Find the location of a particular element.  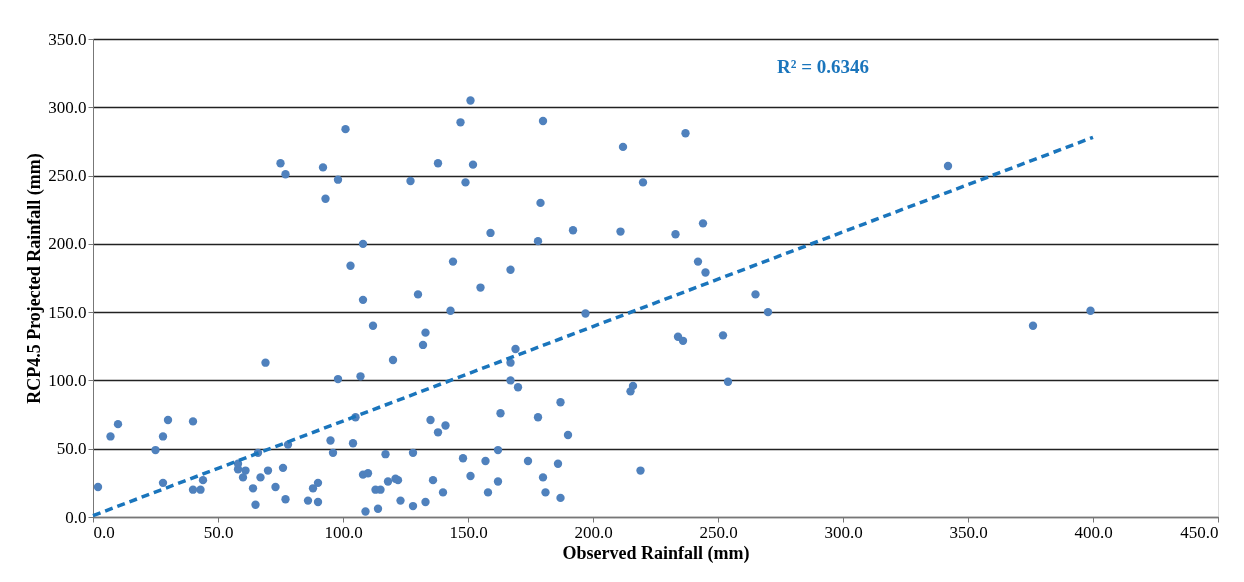

x-tick-label: 450.0 is located at coordinates (1199, 532).